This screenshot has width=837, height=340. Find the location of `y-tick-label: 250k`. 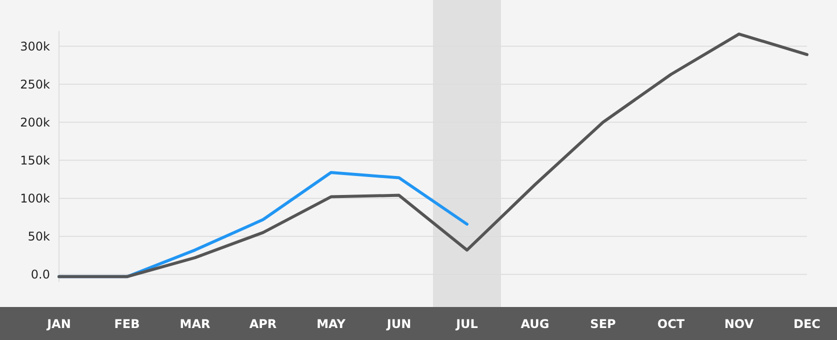

y-tick-label: 250k is located at coordinates (35, 84).